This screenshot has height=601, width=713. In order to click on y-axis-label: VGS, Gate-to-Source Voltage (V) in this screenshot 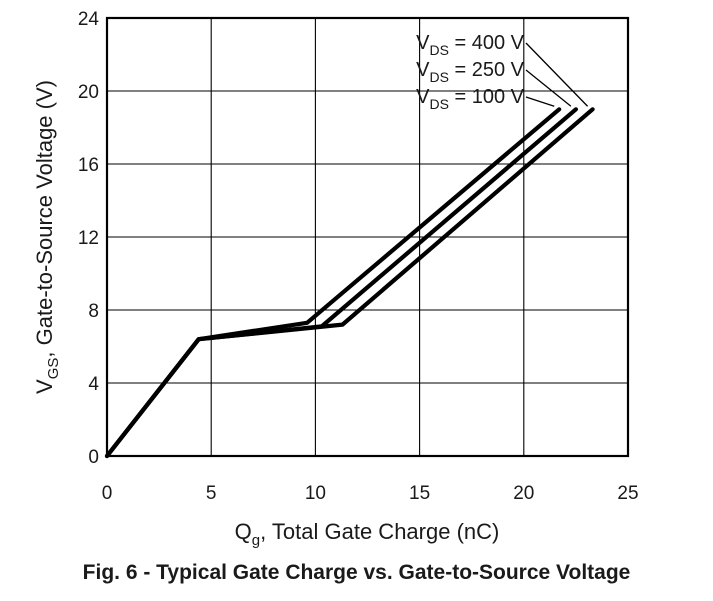, I will do `click(47, 237)`.